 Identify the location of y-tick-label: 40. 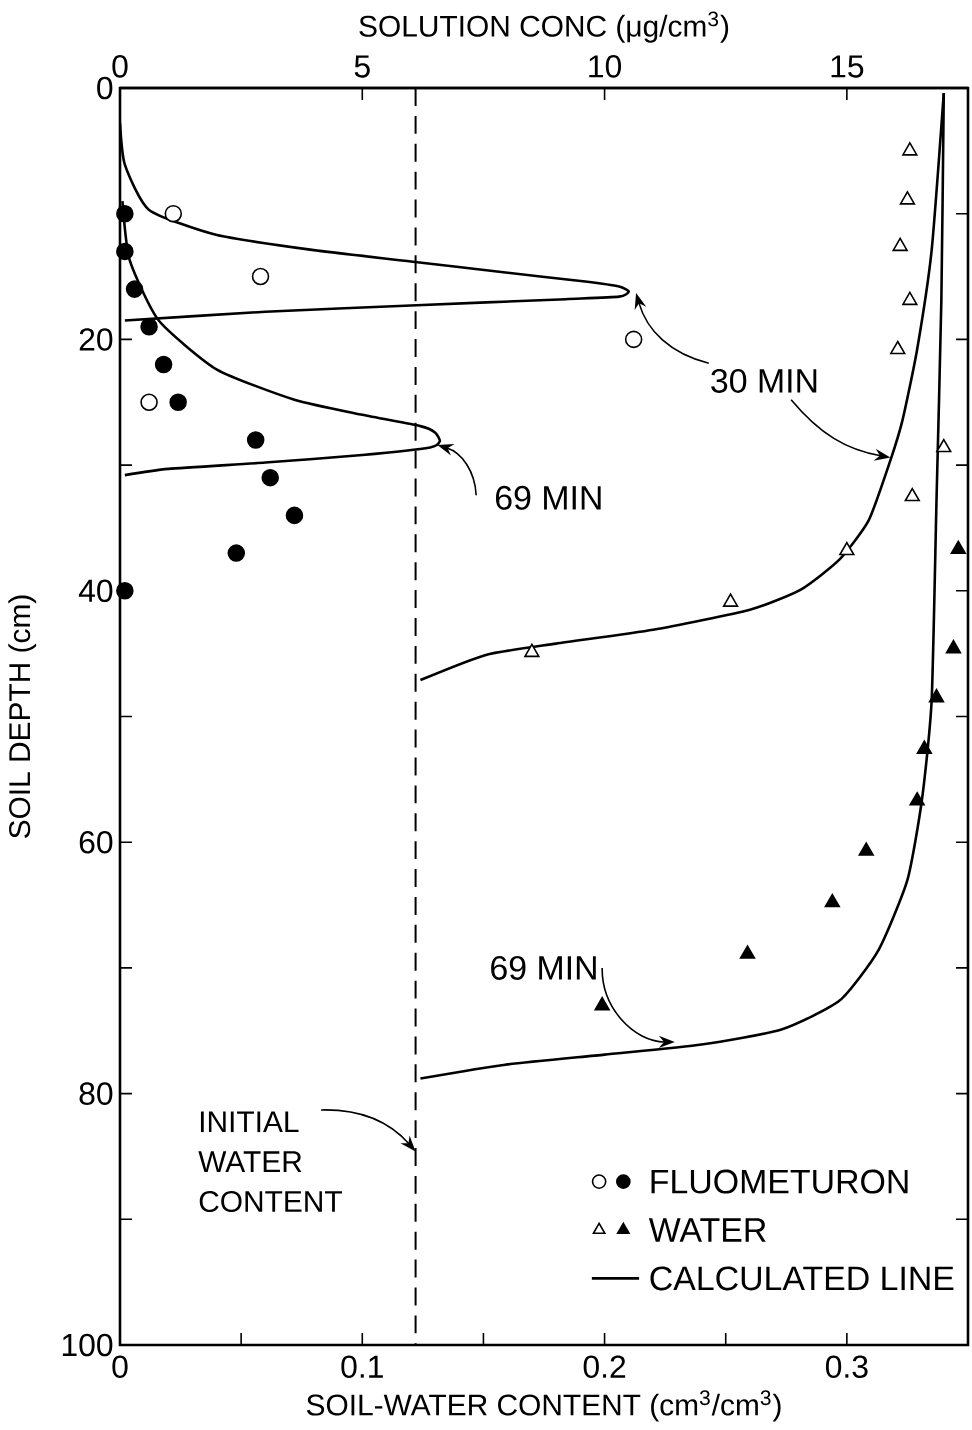
(95, 591).